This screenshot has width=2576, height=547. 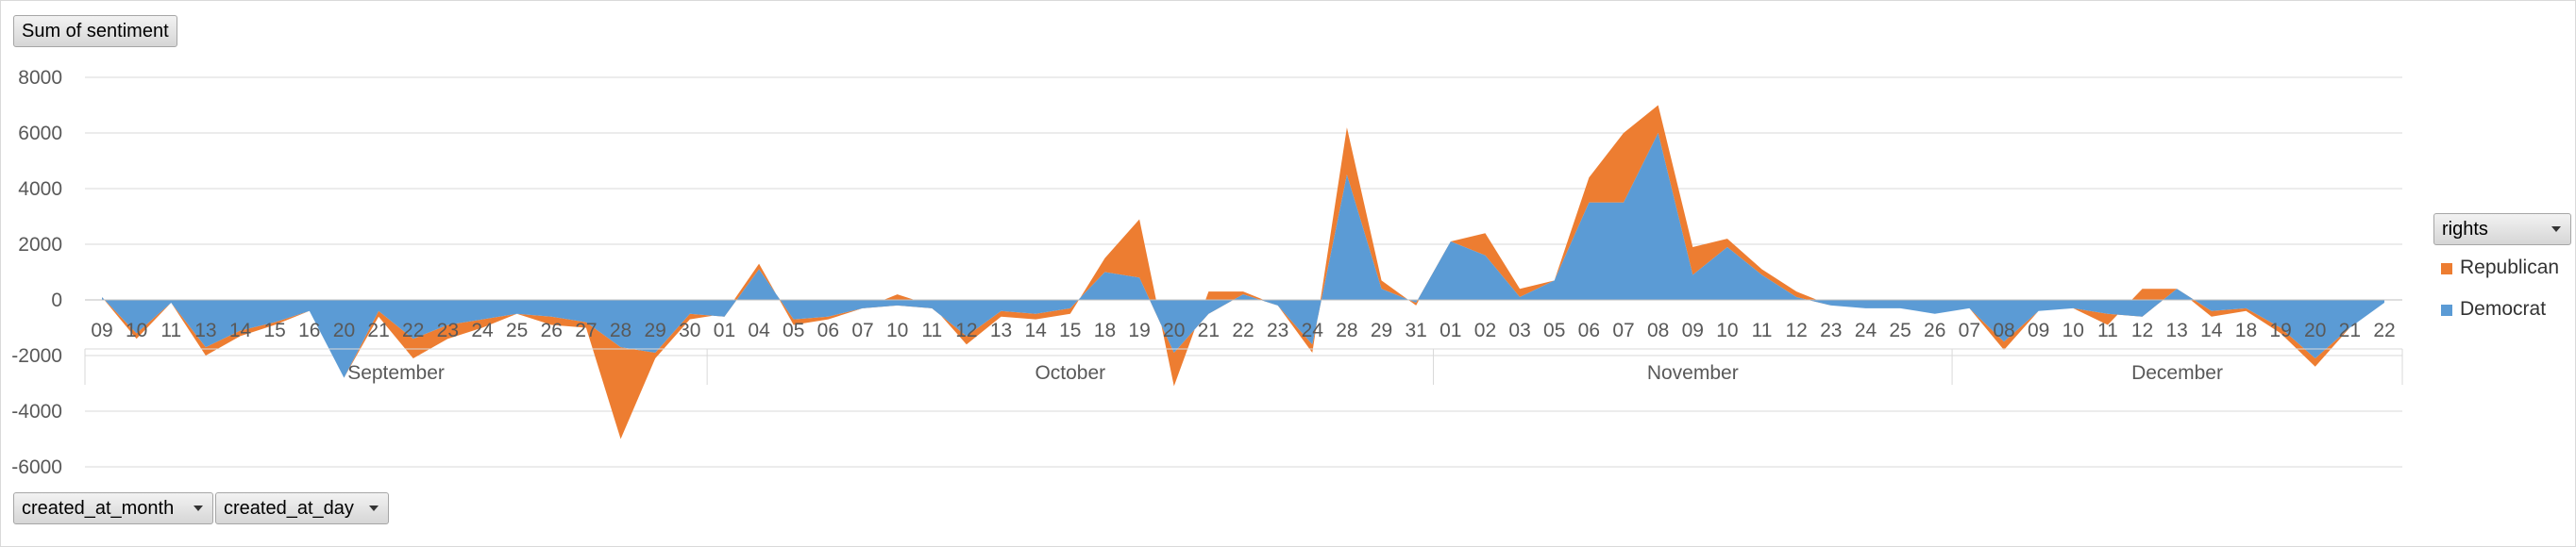 I want to click on x-tick-label-8: 21, so click(x=378, y=331).